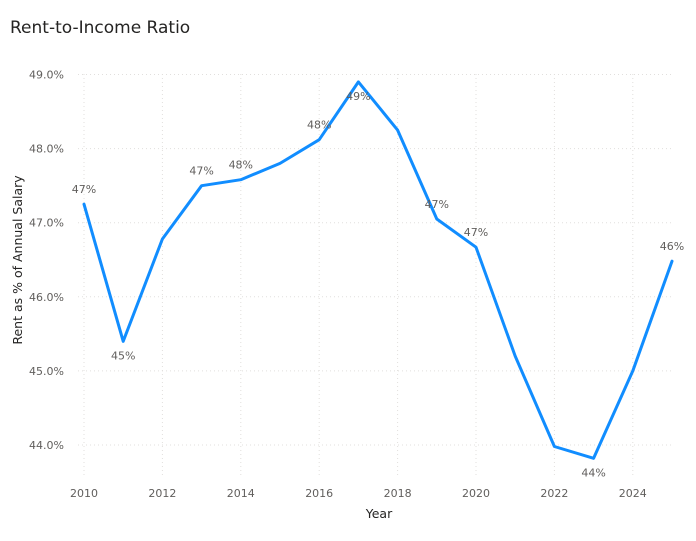  Describe the element at coordinates (46, 445) in the screenshot. I see `y-tick-label: 44.0%` at that location.